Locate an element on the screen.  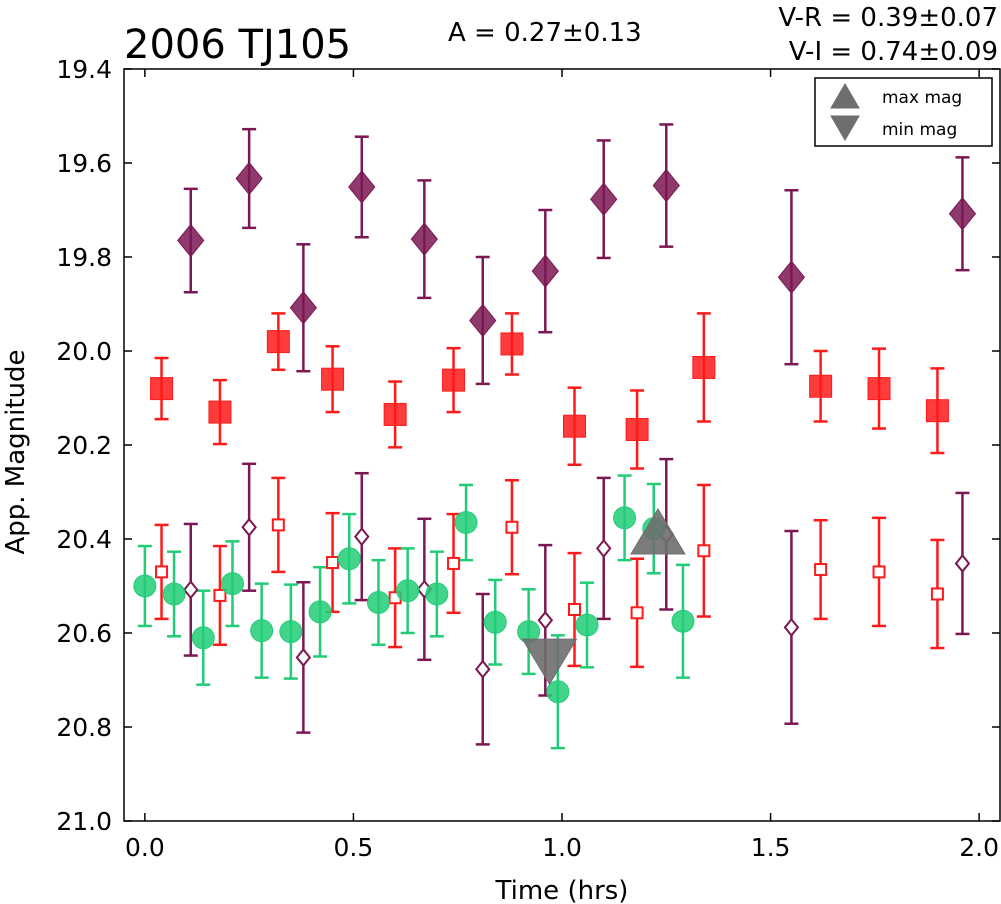
x-tick-label: 1.0 is located at coordinates (562, 847).